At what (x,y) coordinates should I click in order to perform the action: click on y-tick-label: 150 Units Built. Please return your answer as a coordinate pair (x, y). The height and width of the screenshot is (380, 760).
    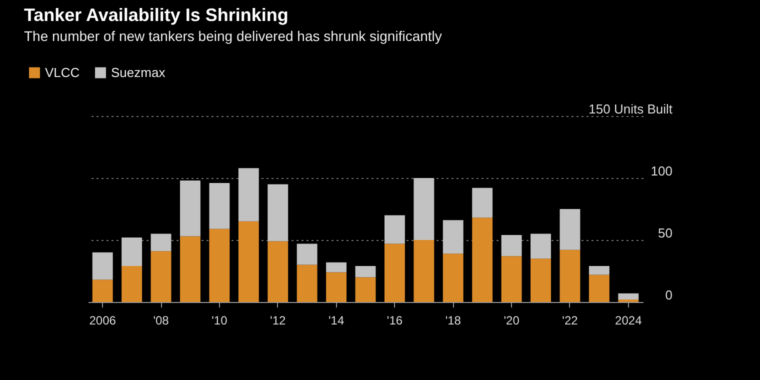
    Looking at the image, I should click on (630, 109).